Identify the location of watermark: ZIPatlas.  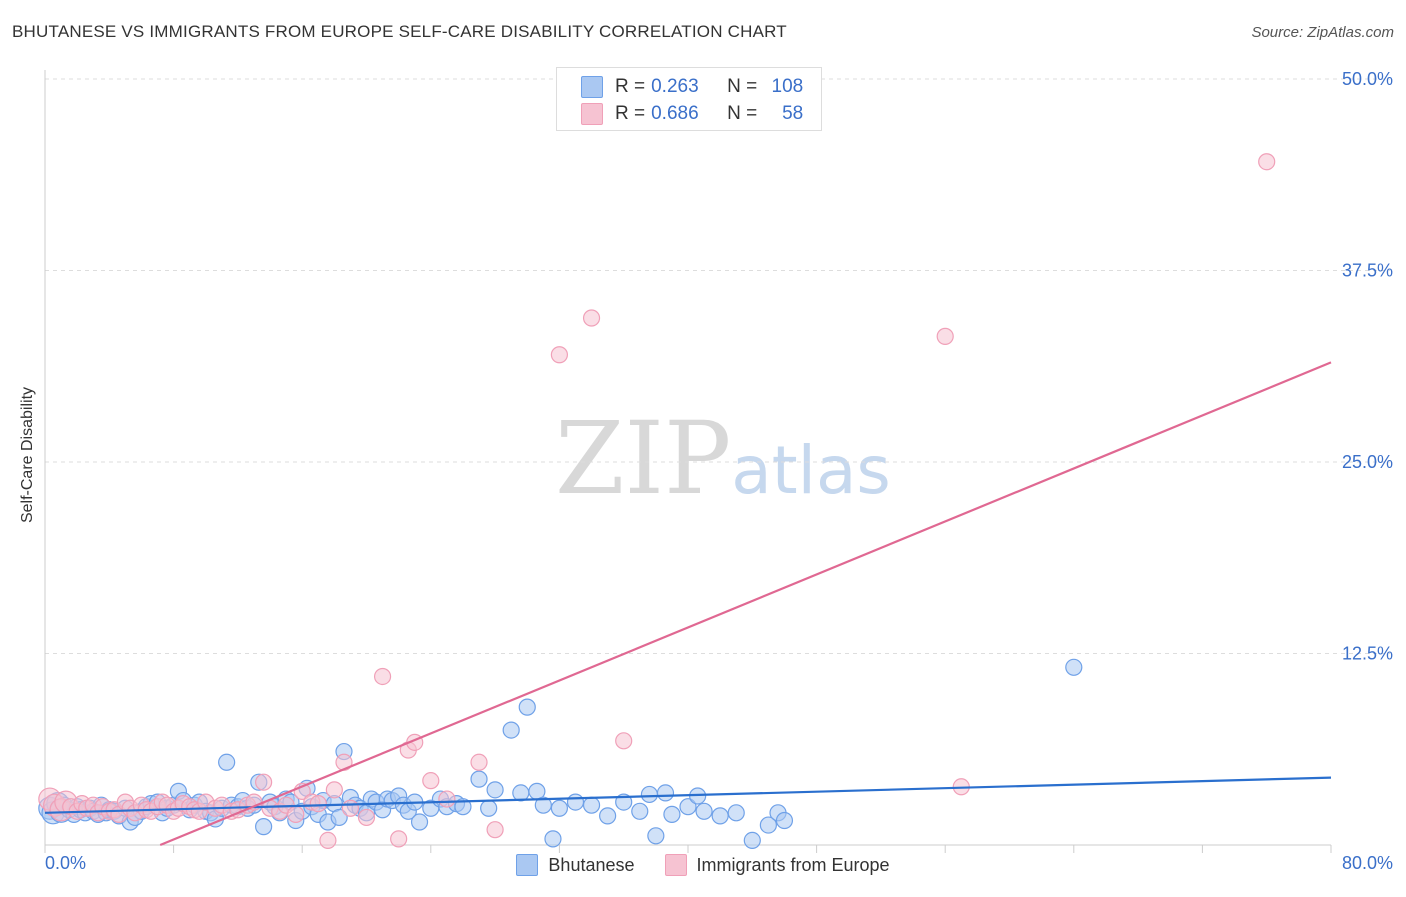
(723, 458).